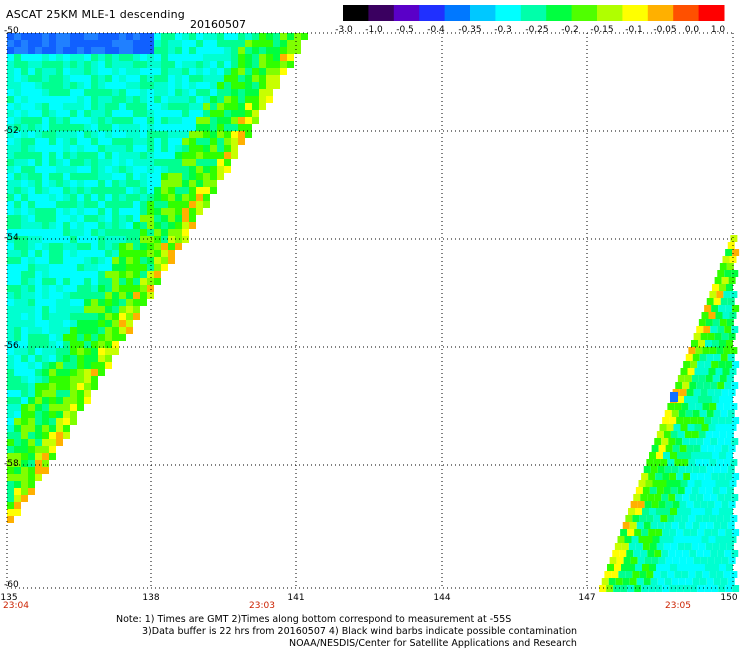  Describe the element at coordinates (660, 13) in the screenshot. I see `colorbar-swatch` at that location.